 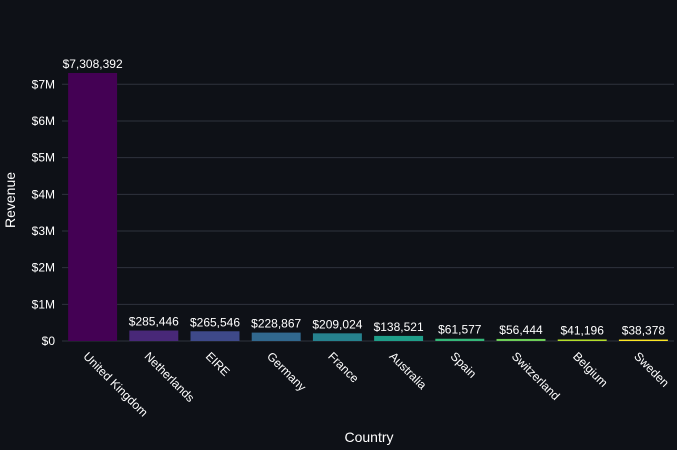 I want to click on y-tick-label: $6M, so click(x=43, y=121).